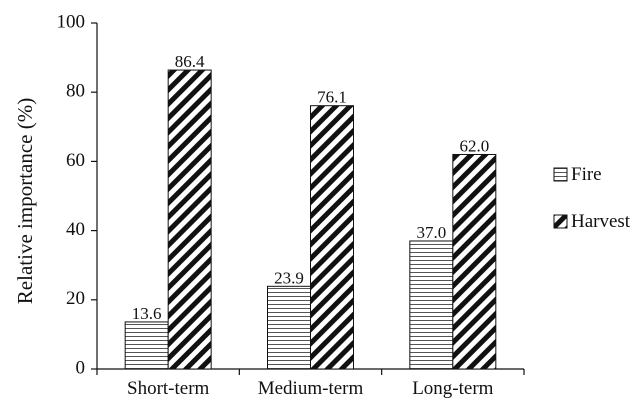  What do you see at coordinates (431, 232) in the screenshot?
I see `data-label: 37.0` at bounding box center [431, 232].